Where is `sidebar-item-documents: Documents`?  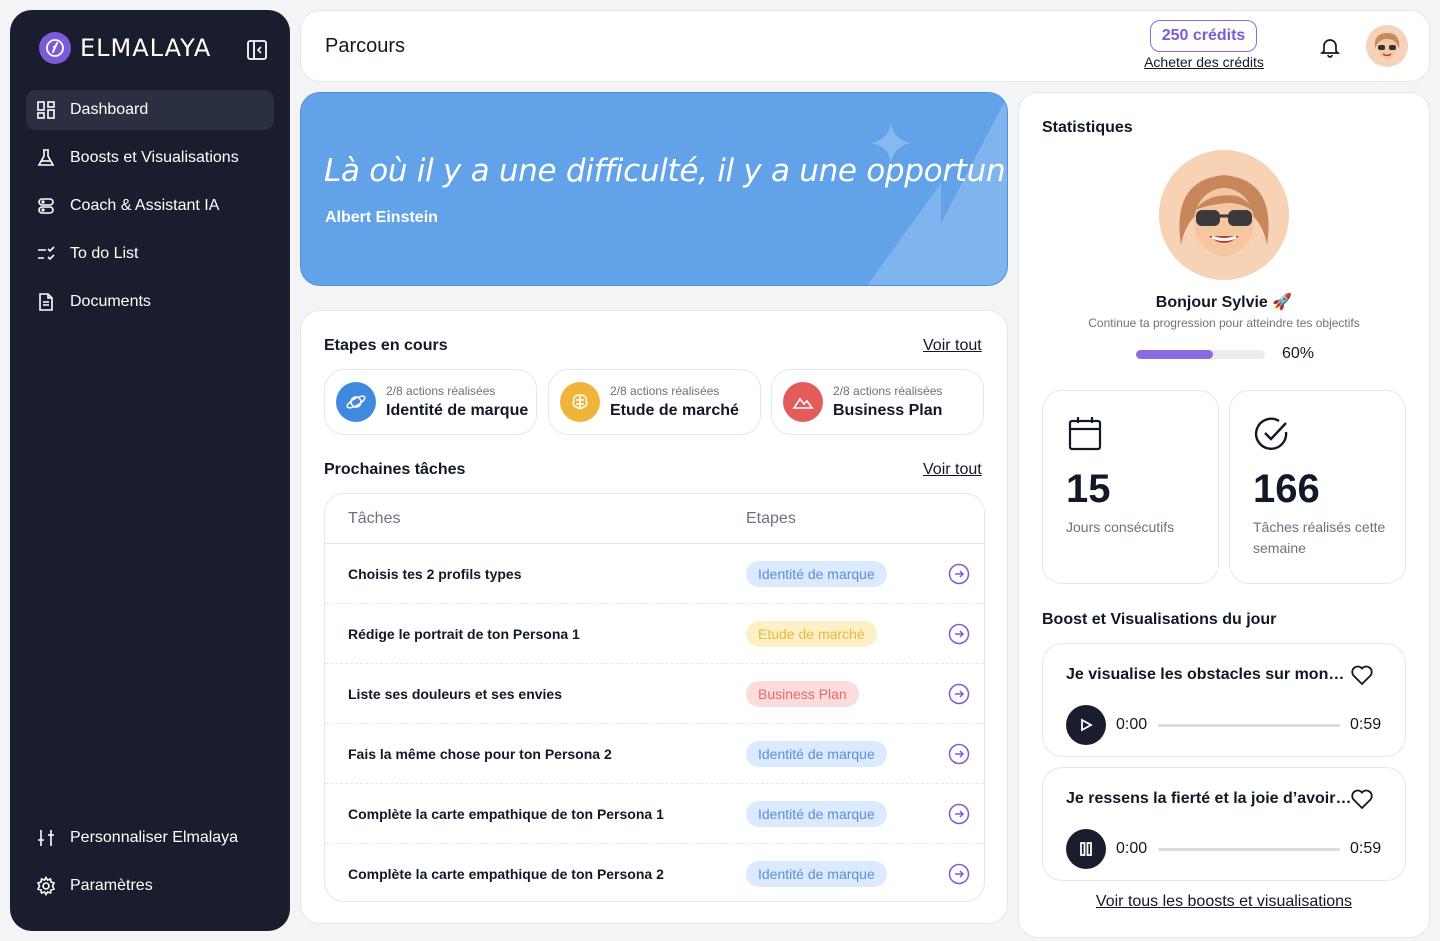 sidebar-item-documents: Documents is located at coordinates (150, 302).